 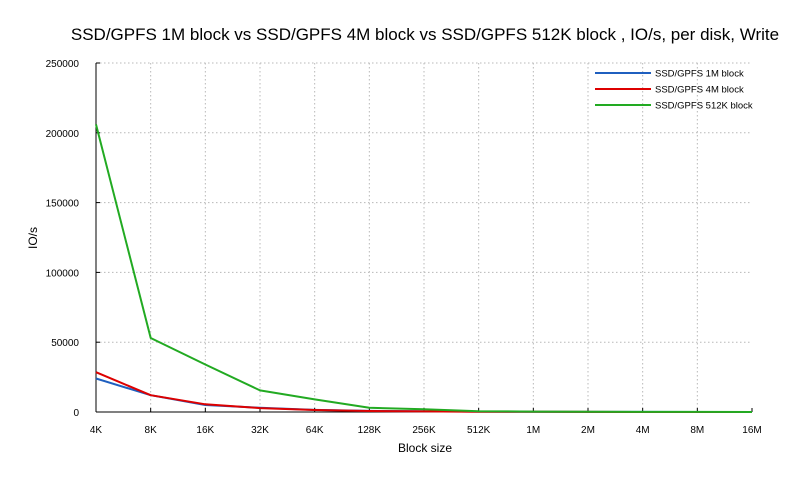 What do you see at coordinates (73, 239) in the screenshot?
I see `y-ticks: 0 50000 100000 150000 200000 250000` at bounding box center [73, 239].